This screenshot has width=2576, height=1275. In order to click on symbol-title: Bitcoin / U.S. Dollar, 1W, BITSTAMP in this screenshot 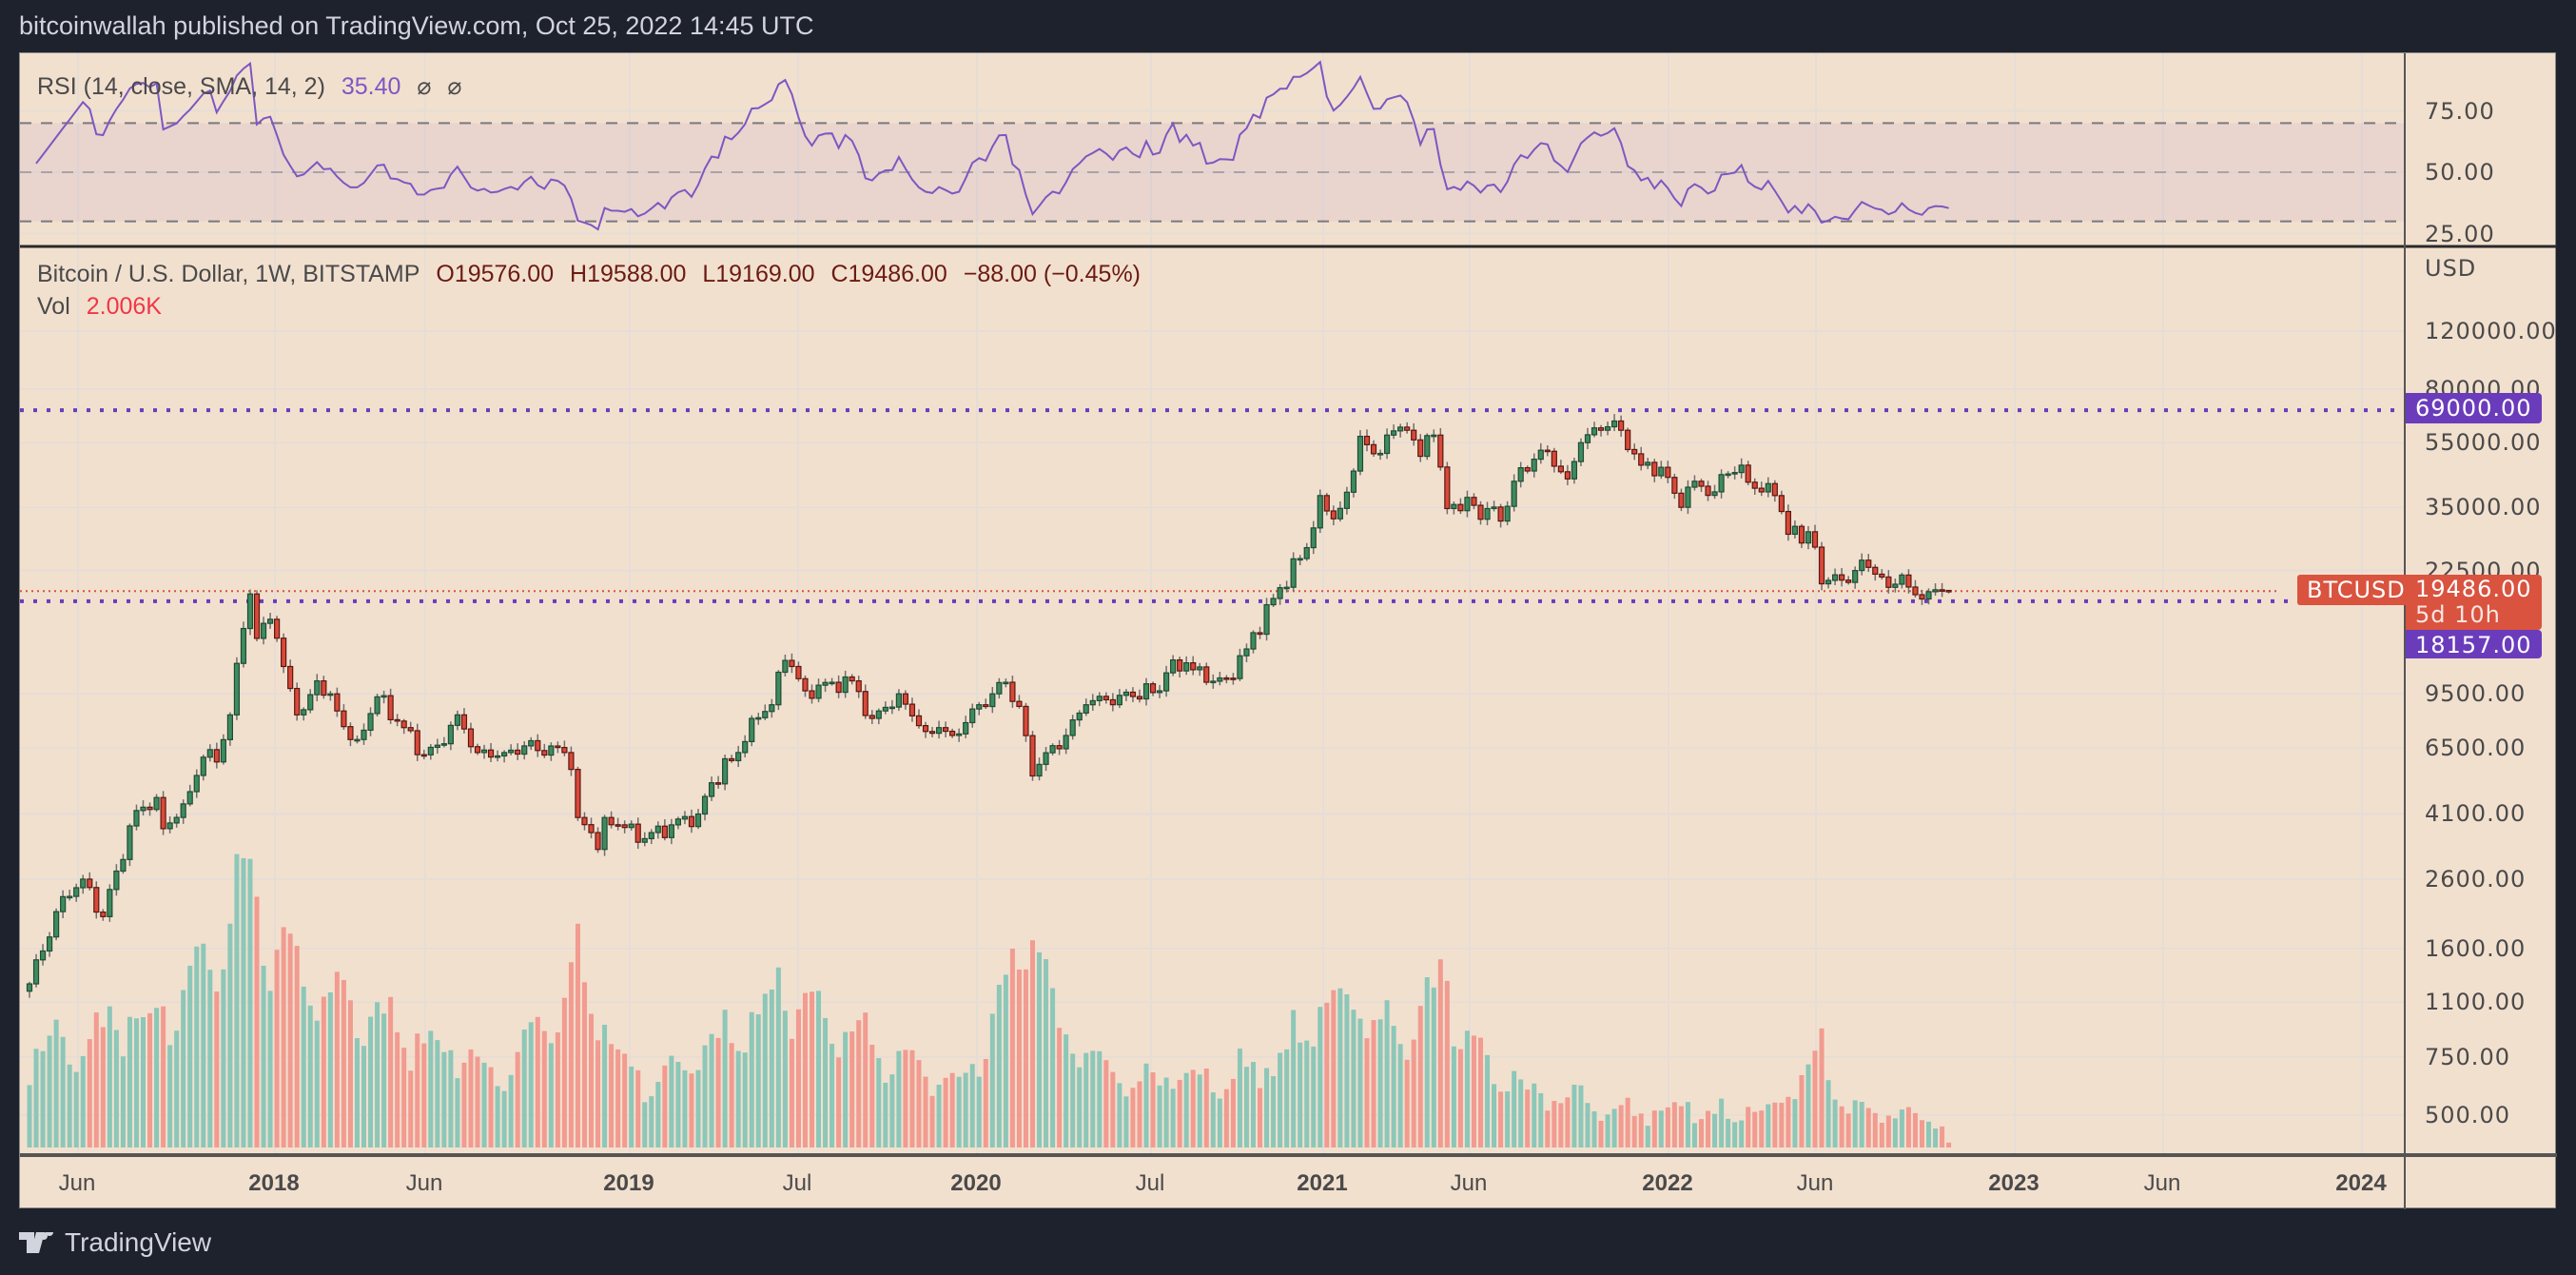, I will do `click(229, 274)`.